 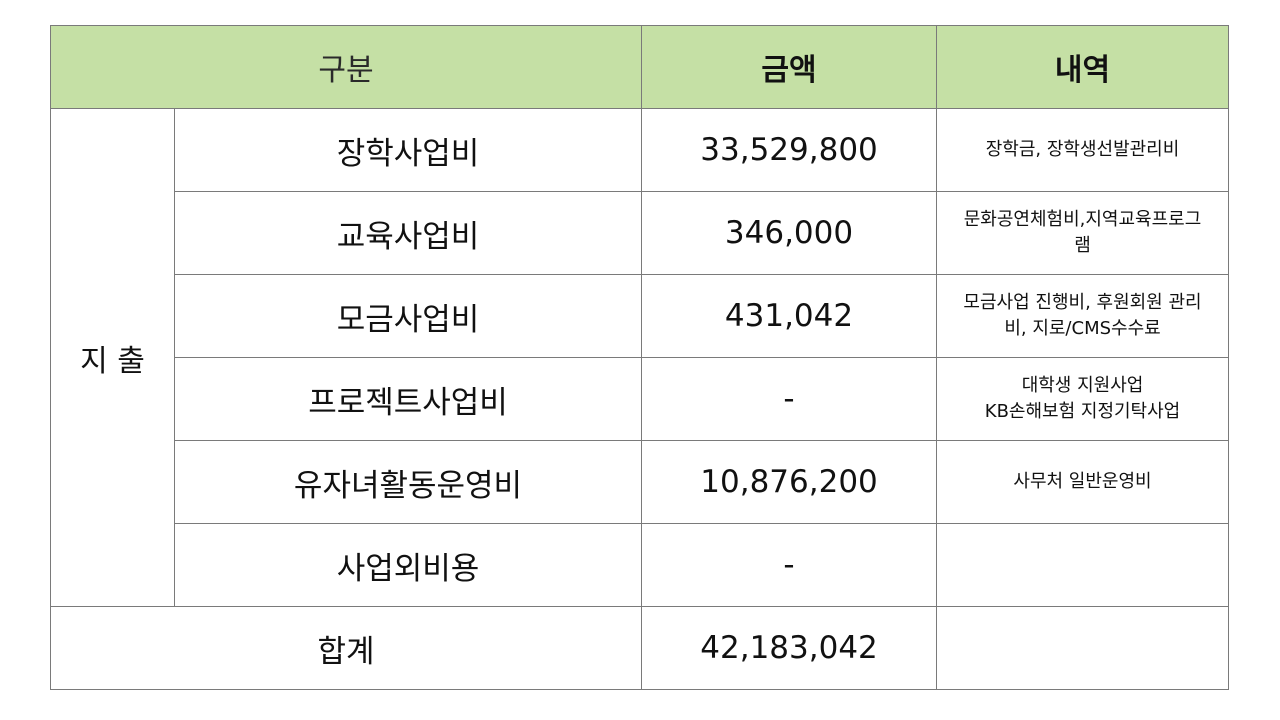 What do you see at coordinates (408, 565) in the screenshot?
I see `row-item-label: 사업외비용` at bounding box center [408, 565].